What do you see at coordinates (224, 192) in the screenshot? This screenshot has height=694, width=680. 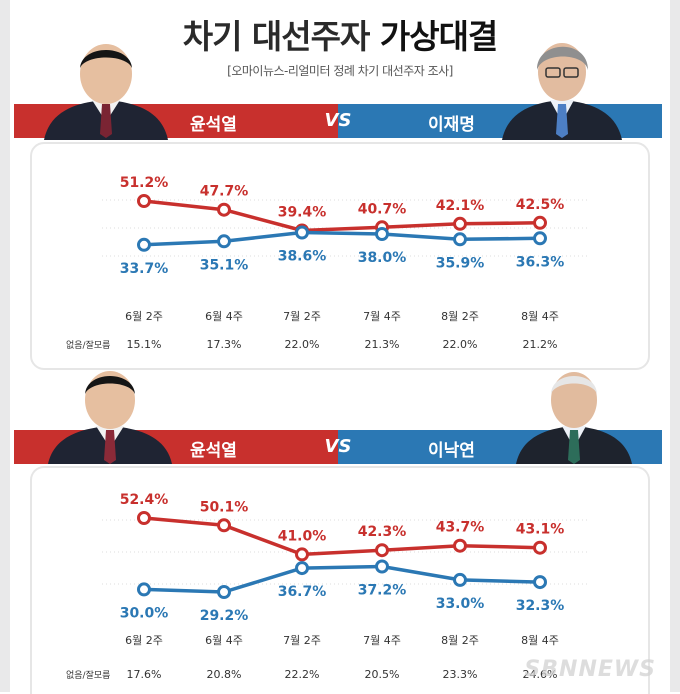 I see `red-data-label: 47.7%` at bounding box center [224, 192].